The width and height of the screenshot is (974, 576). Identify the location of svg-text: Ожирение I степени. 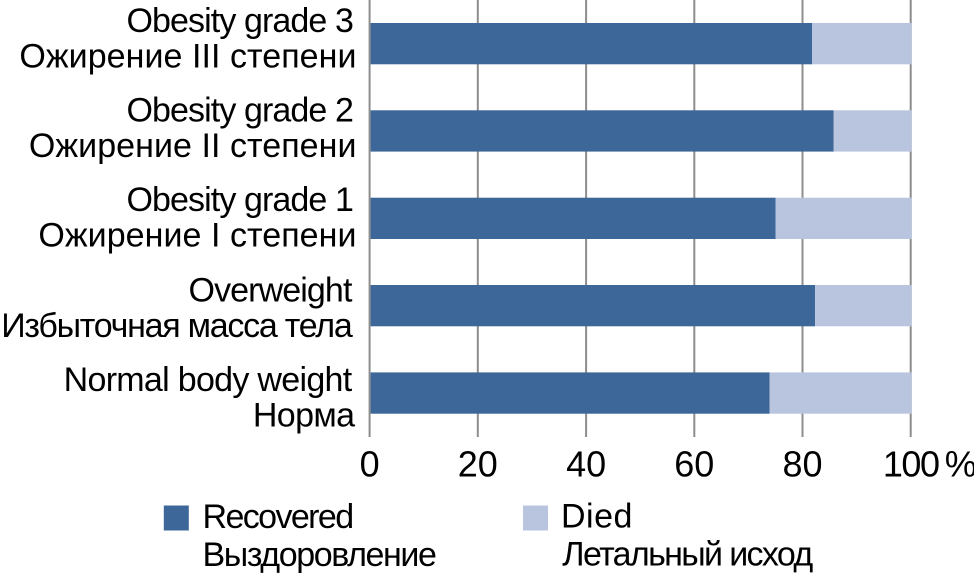
(197, 236).